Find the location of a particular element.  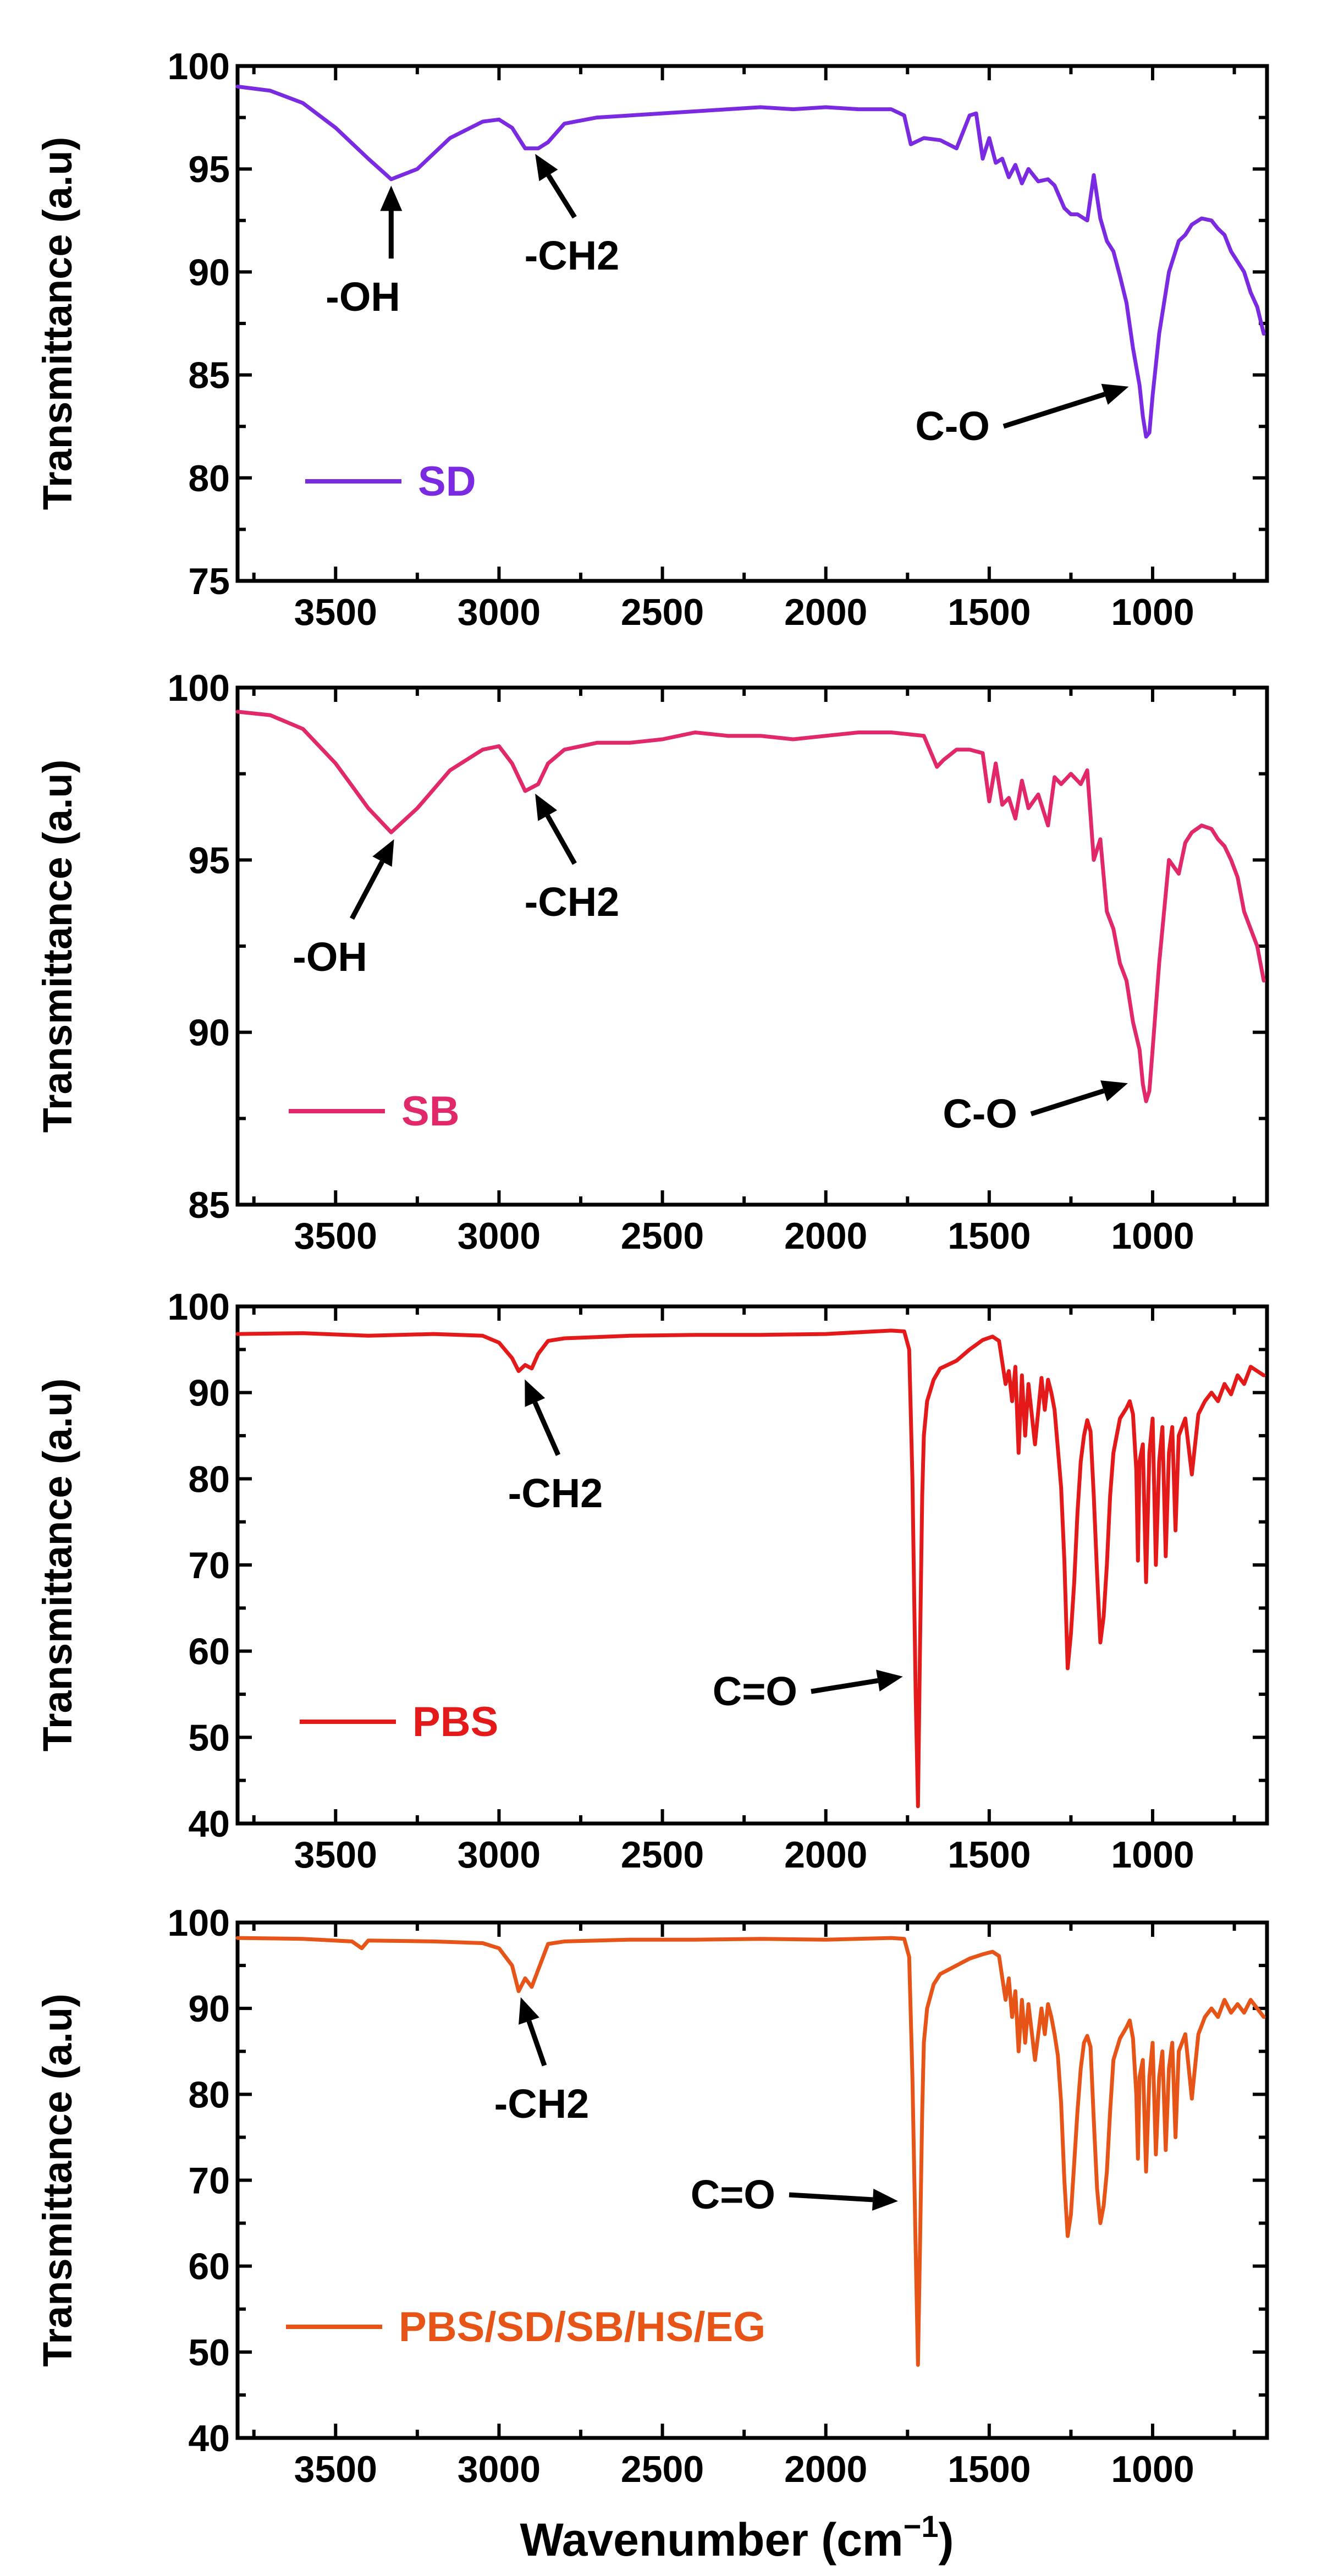

y-tick-label: 75 is located at coordinates (209, 581).